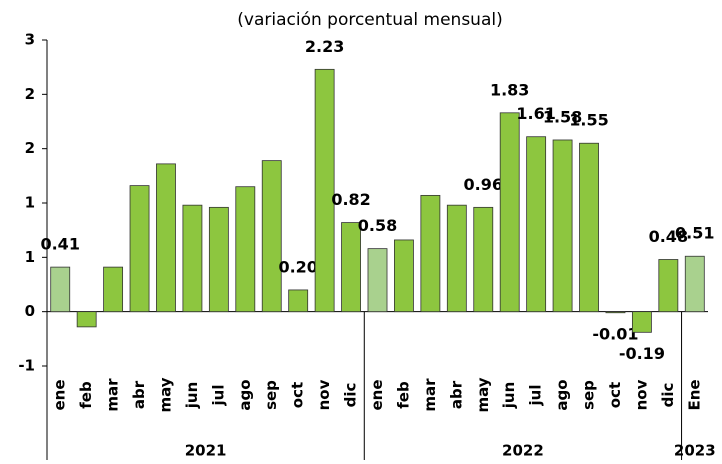 The image size is (722, 464). What do you see at coordinates (668, 236) in the screenshot?
I see `data-label: 0.48` at bounding box center [668, 236].